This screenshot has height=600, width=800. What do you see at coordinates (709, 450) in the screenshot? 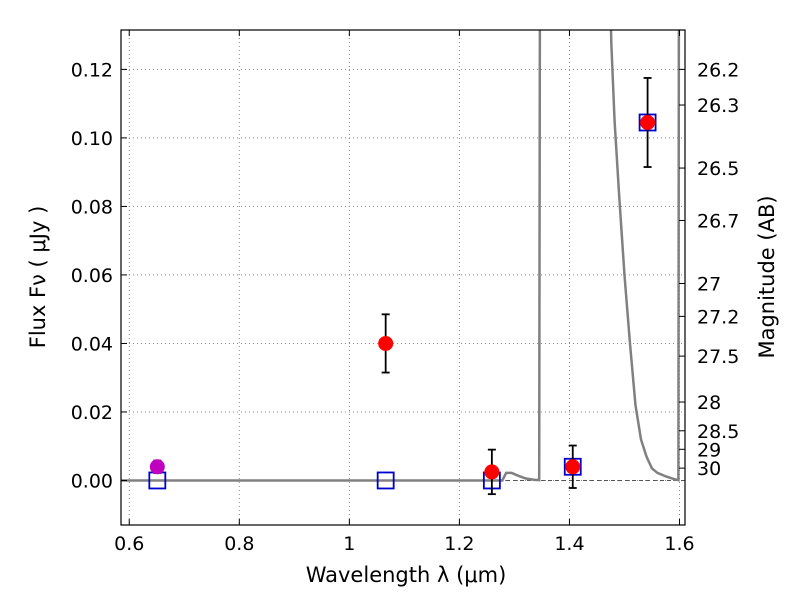
I see `magnitude-tick-label: 29` at bounding box center [709, 450].